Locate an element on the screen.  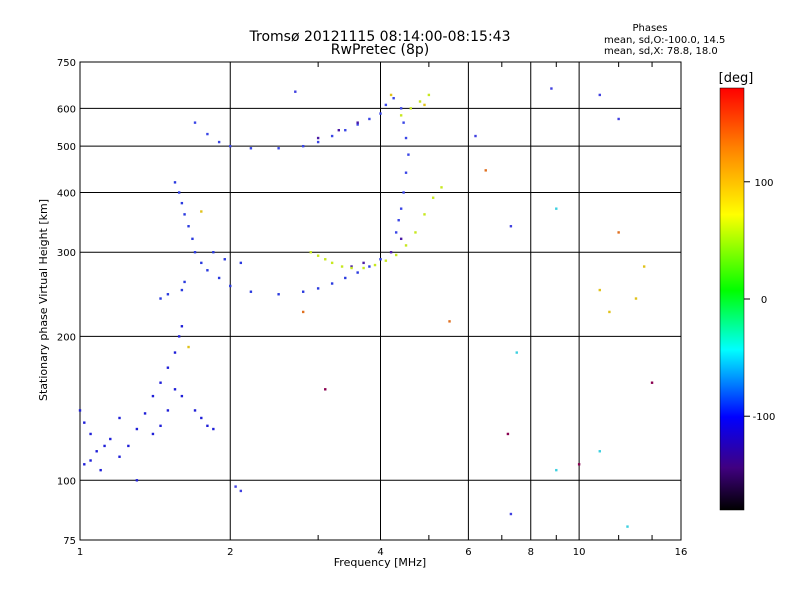
colorbar-tick-label: -100 is located at coordinates (764, 417).